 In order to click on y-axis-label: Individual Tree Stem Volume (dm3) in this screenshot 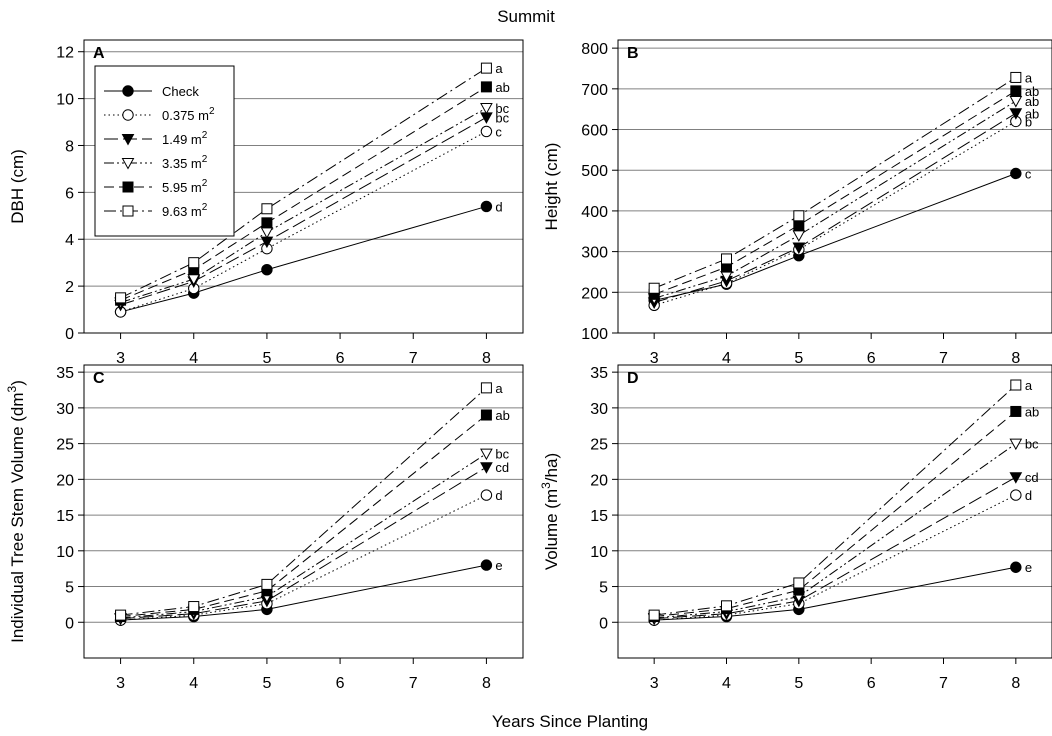, I will do `click(16, 511)`.